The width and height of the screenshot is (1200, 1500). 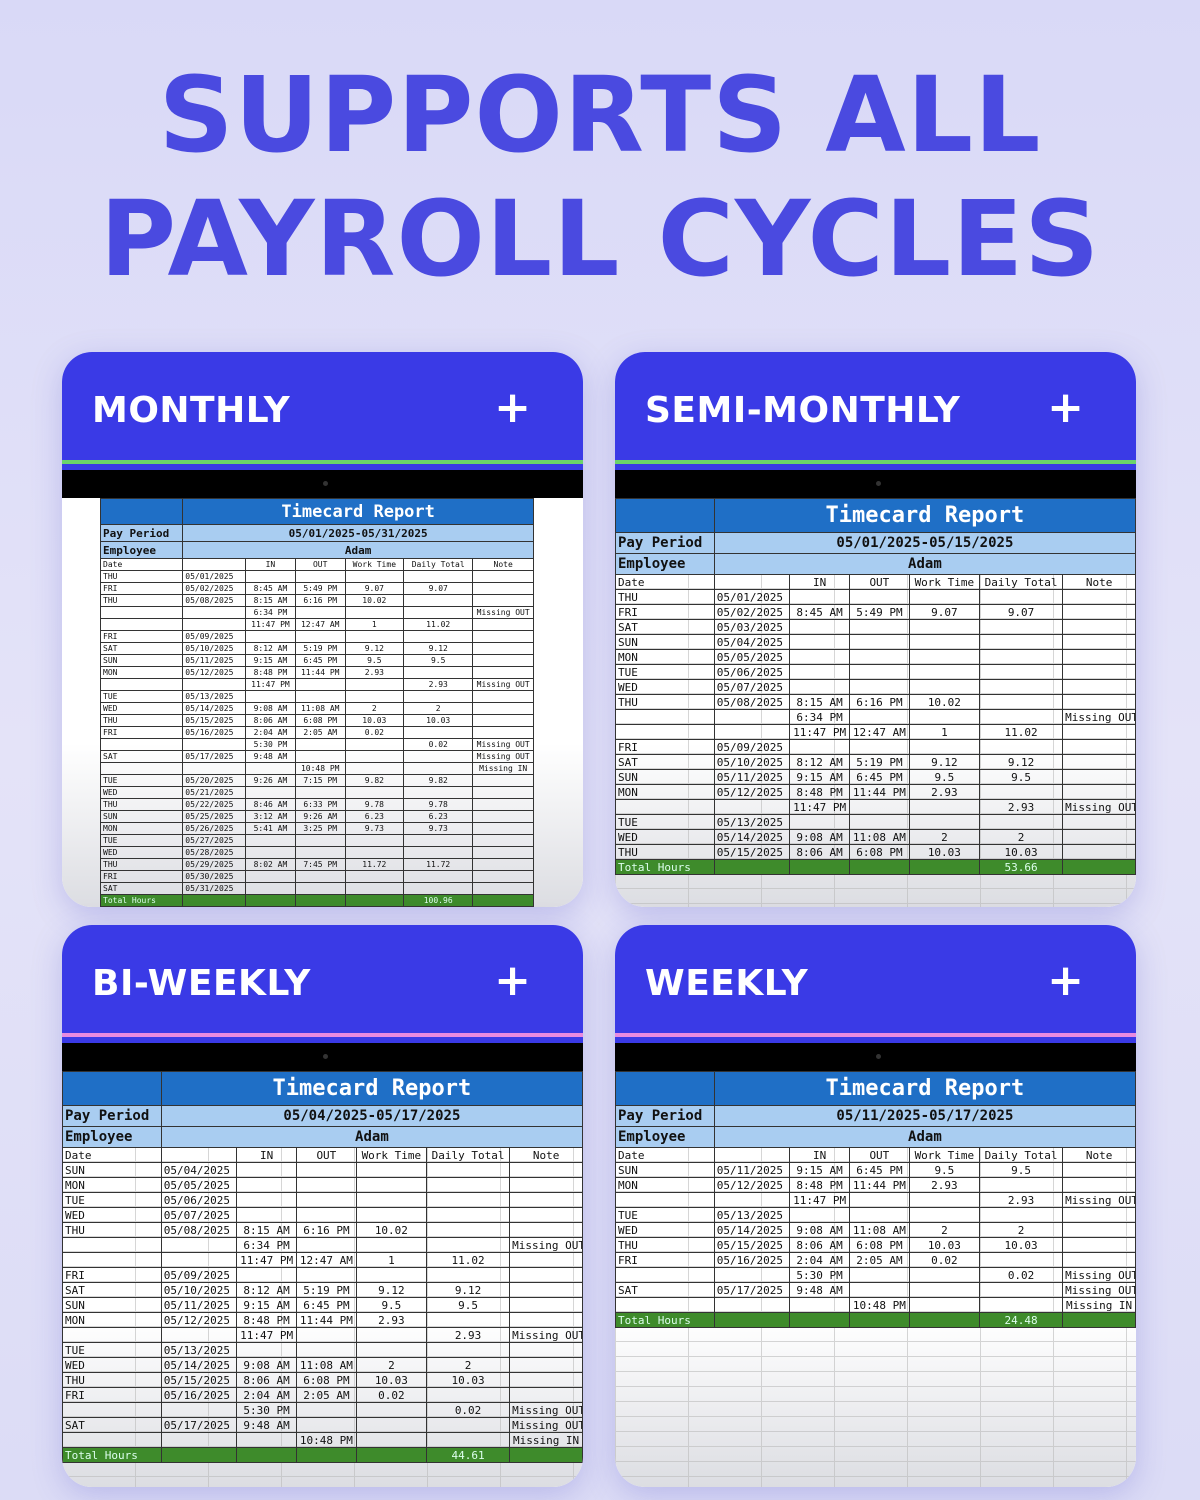 What do you see at coordinates (199, 1305) in the screenshot?
I see `table-cell: 05/11/2025` at bounding box center [199, 1305].